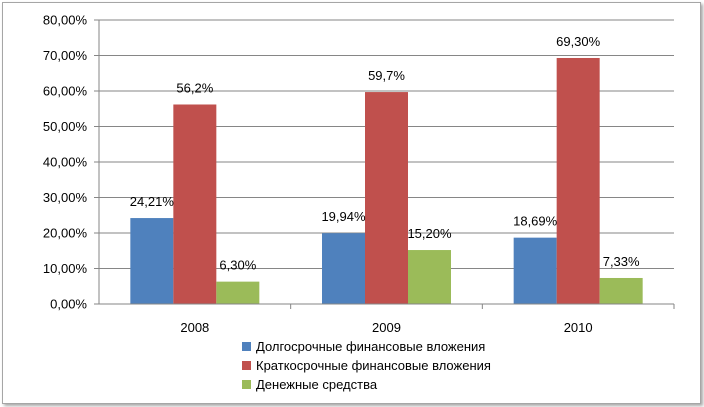 This screenshot has width=704, height=407. What do you see at coordinates (194, 327) in the screenshot?
I see `x-tick-label: 2008` at bounding box center [194, 327].